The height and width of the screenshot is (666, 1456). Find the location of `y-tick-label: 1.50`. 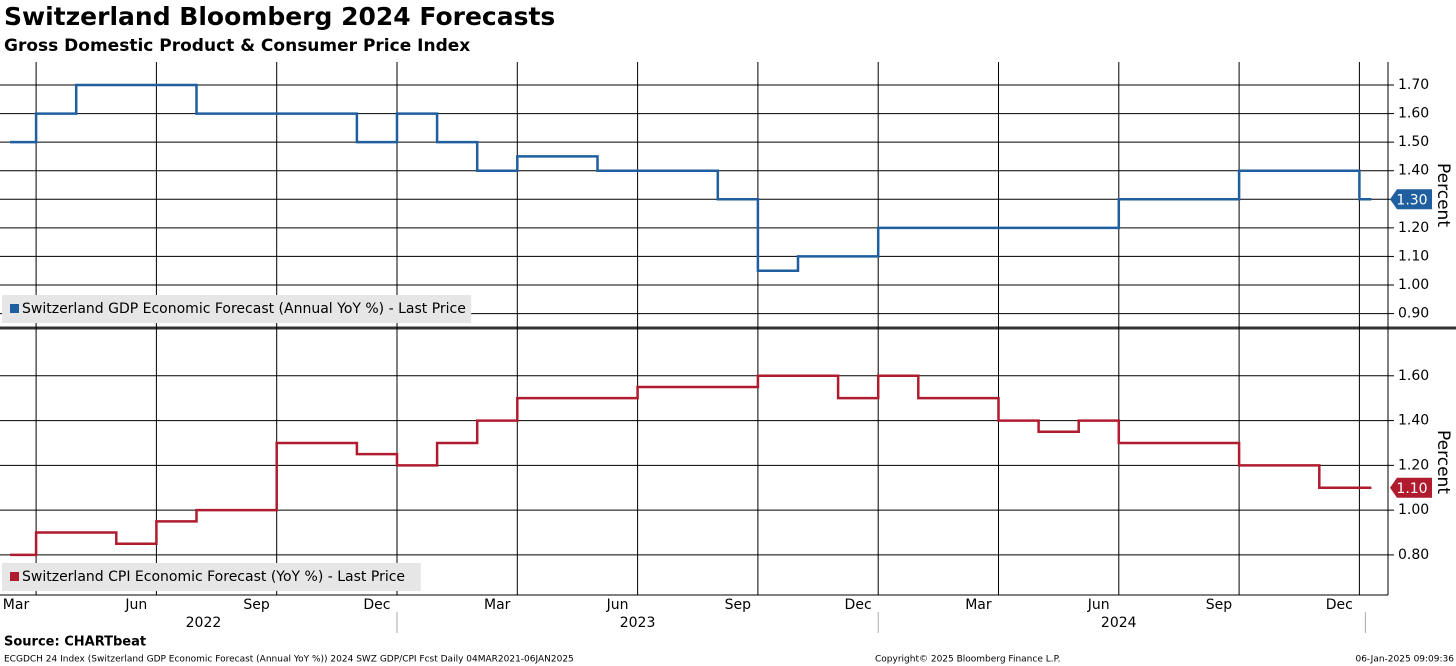

y-tick-label: 1.50 is located at coordinates (1413, 142).